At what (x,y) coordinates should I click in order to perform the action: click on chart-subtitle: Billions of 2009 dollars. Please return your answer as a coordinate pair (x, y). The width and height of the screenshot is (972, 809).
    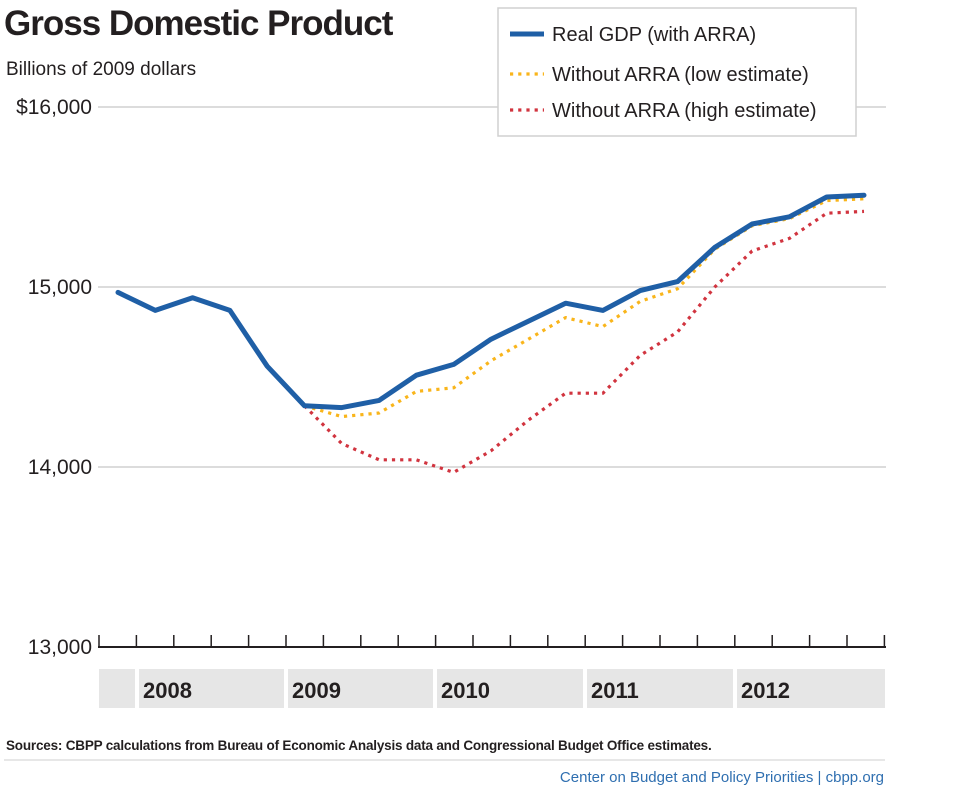
    Looking at the image, I should click on (101, 69).